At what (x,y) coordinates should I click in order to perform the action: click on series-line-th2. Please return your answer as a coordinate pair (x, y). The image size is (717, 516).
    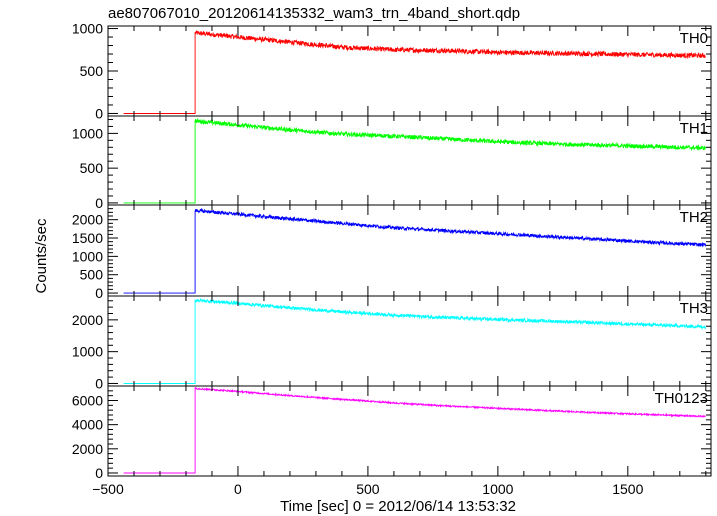
    Looking at the image, I should click on (415, 250).